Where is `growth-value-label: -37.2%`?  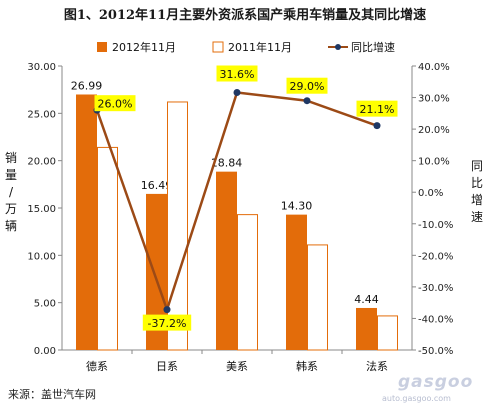 growth-value-label: -37.2% is located at coordinates (167, 323).